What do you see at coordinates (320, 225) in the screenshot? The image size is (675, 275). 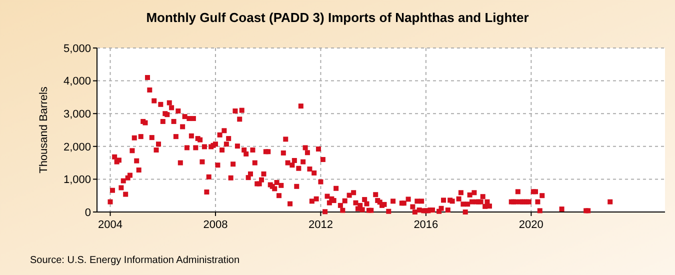 I see `x-tick-label: 2012` at bounding box center [320, 225].